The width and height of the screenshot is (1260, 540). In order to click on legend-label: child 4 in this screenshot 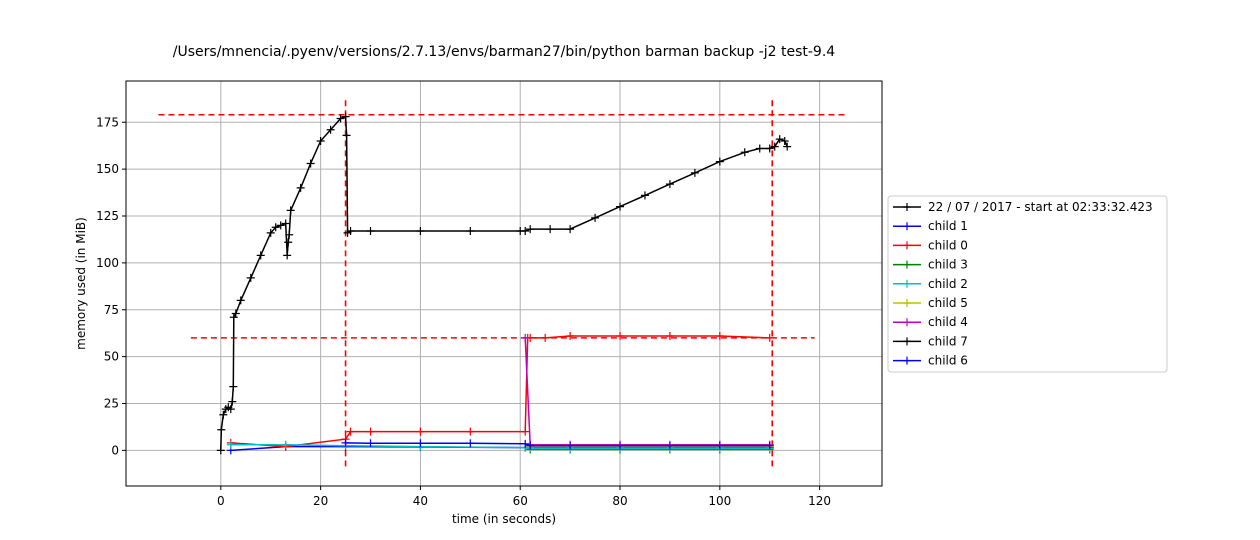, I will do `click(948, 322)`.